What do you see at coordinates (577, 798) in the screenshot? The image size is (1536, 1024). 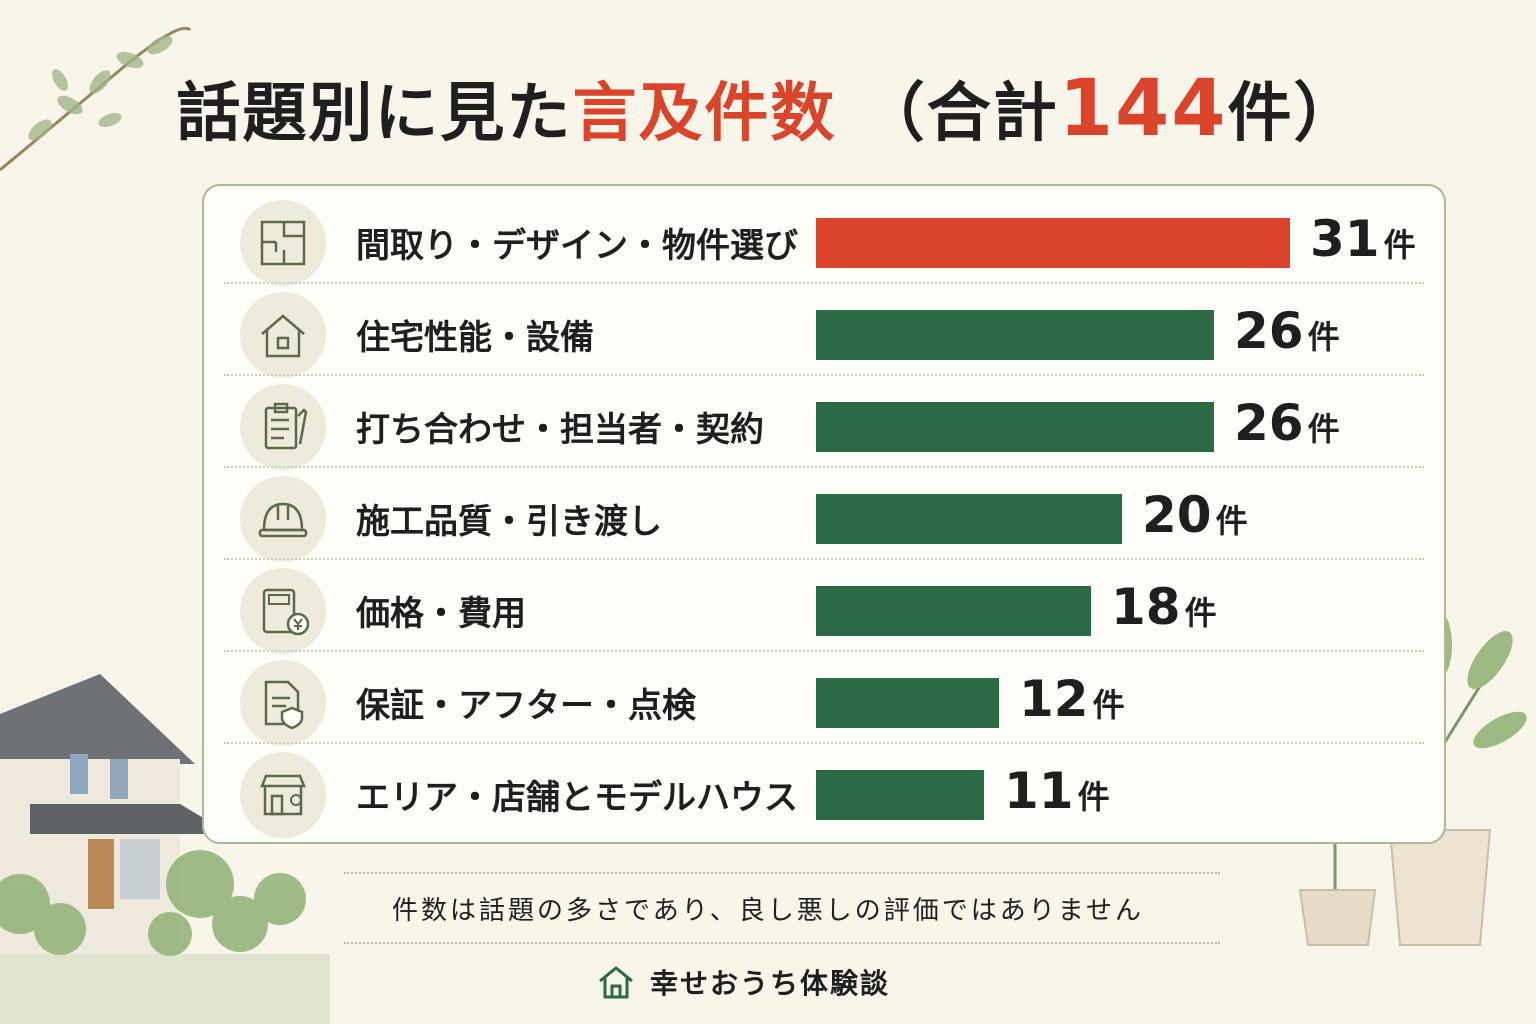 I see `category-label: エリア・店舗とモデルハウス` at bounding box center [577, 798].